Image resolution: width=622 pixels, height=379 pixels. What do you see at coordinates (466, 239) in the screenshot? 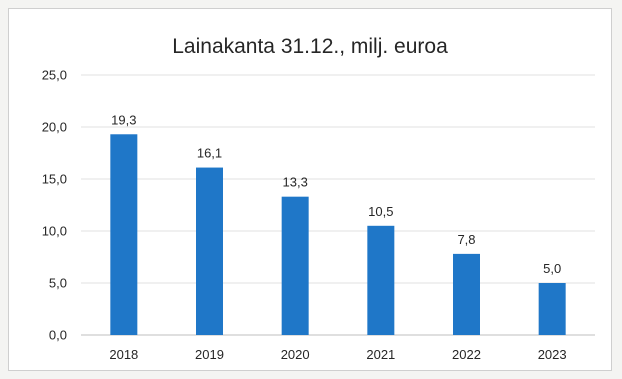
I see `data-label-2022: 7,8` at bounding box center [466, 239].